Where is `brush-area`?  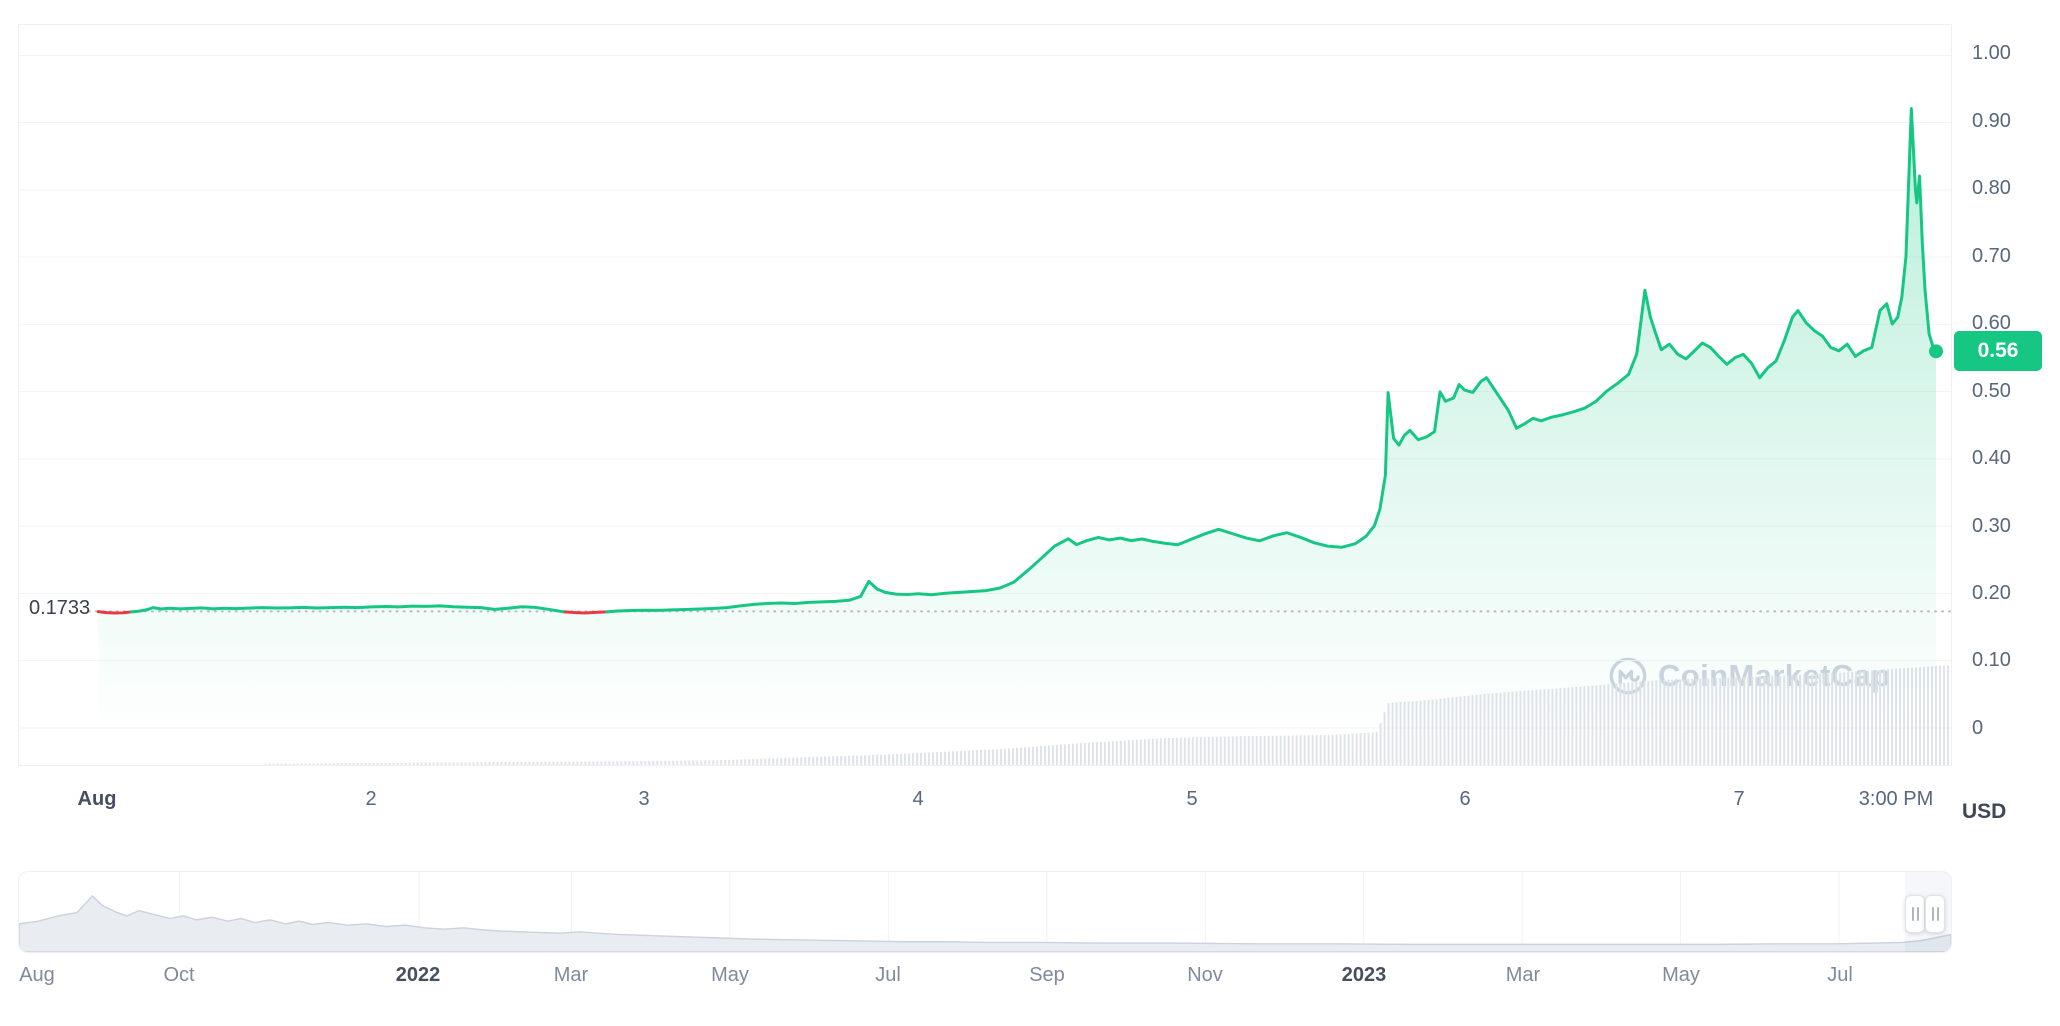 brush-area is located at coordinates (985, 923).